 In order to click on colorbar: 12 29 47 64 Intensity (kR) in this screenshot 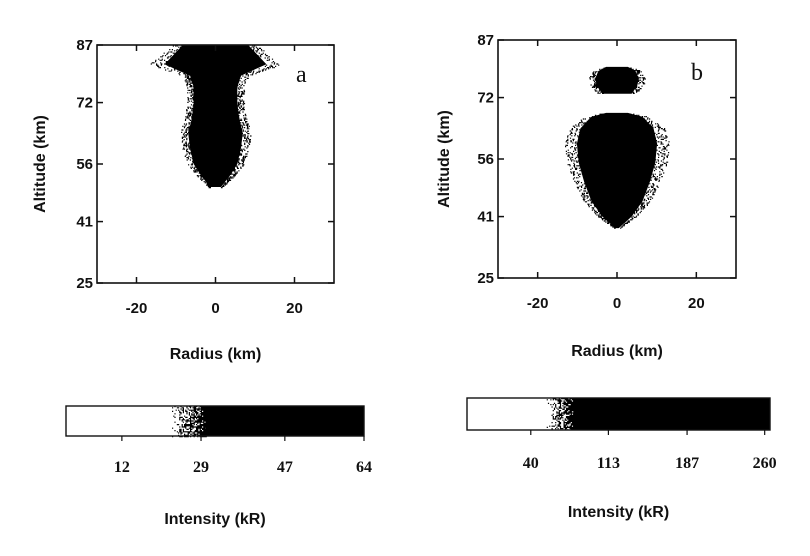, I will do `click(218, 466)`.